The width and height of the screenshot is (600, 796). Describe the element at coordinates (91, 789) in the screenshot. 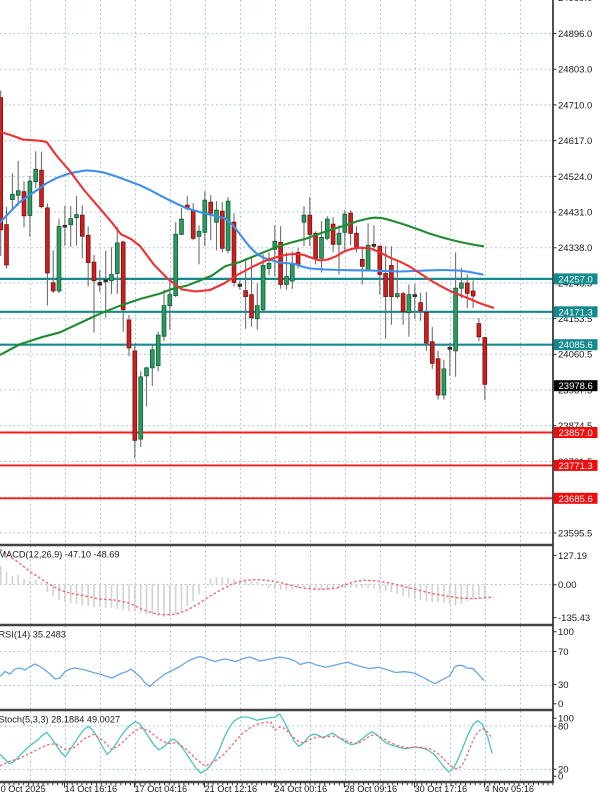

I see `svg-text: 14 Oct 16:16` at that location.